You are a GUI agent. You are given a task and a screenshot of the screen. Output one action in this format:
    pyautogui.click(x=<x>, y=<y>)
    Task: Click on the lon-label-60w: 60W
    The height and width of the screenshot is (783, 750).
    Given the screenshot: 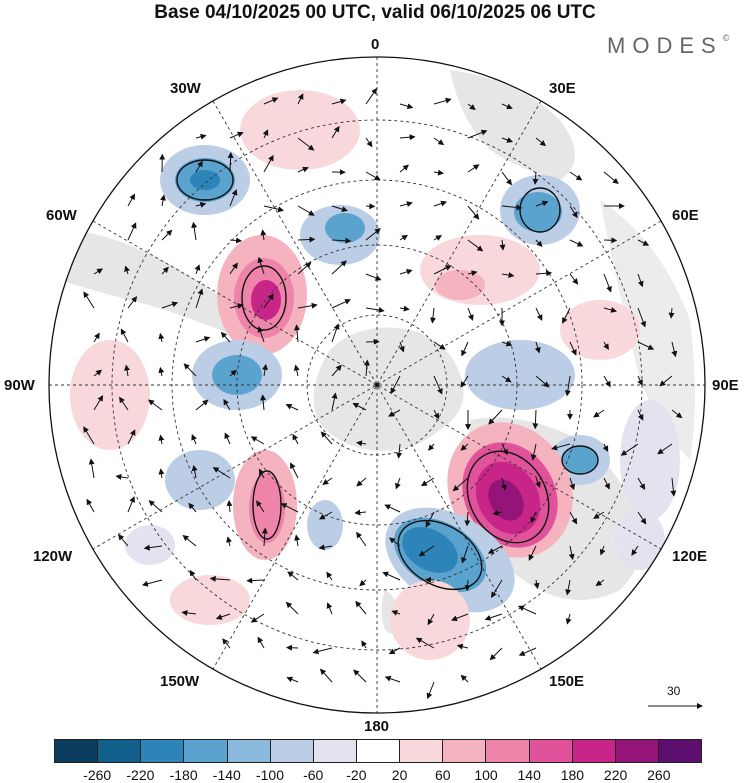 What is the action you would take?
    pyautogui.click(x=61, y=215)
    